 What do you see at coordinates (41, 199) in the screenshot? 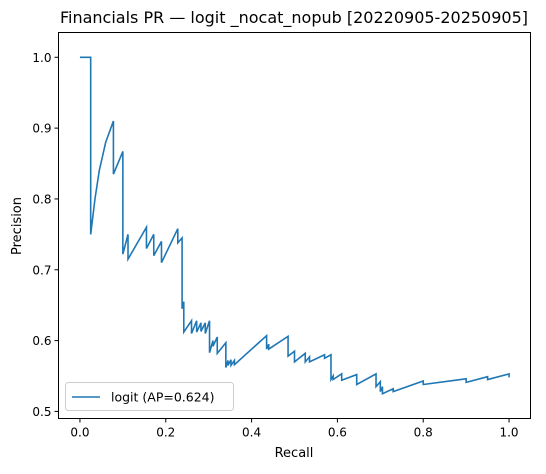
I see `y-tick-label: 0.8` at bounding box center [41, 199].